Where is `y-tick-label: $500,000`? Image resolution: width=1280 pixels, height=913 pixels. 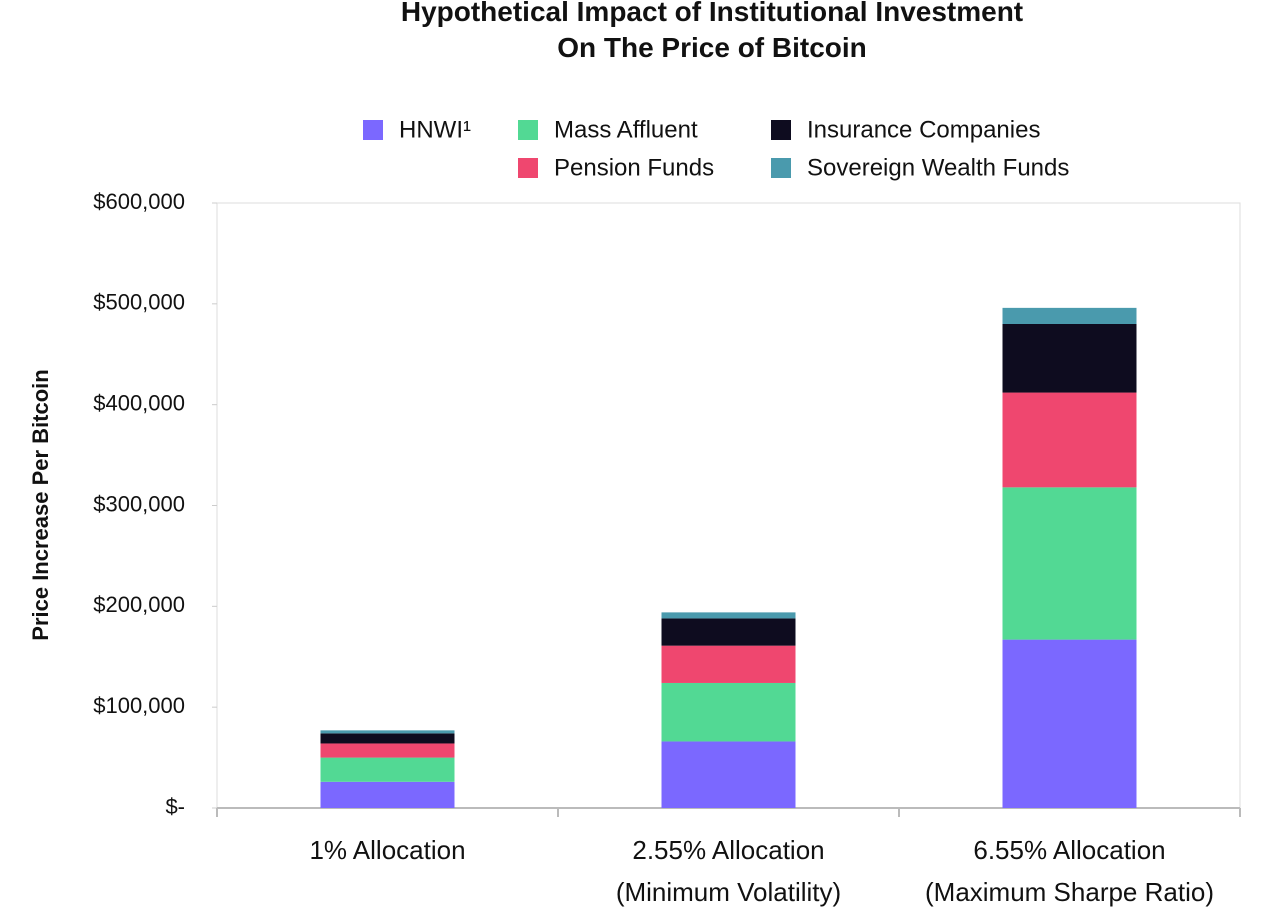
y-tick-label: $500,000 is located at coordinates (139, 302).